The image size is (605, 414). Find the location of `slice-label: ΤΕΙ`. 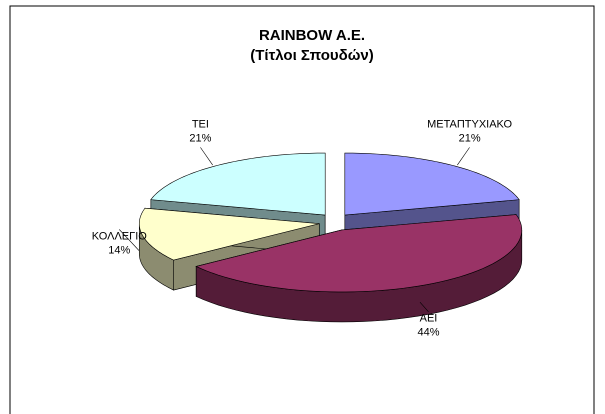

slice-label: ΤΕΙ is located at coordinates (200, 124).